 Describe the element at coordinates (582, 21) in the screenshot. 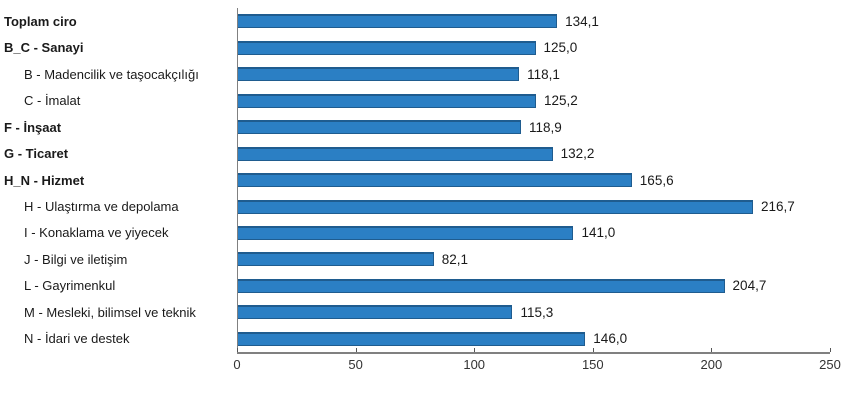

I see `value-label: 134,1` at that location.